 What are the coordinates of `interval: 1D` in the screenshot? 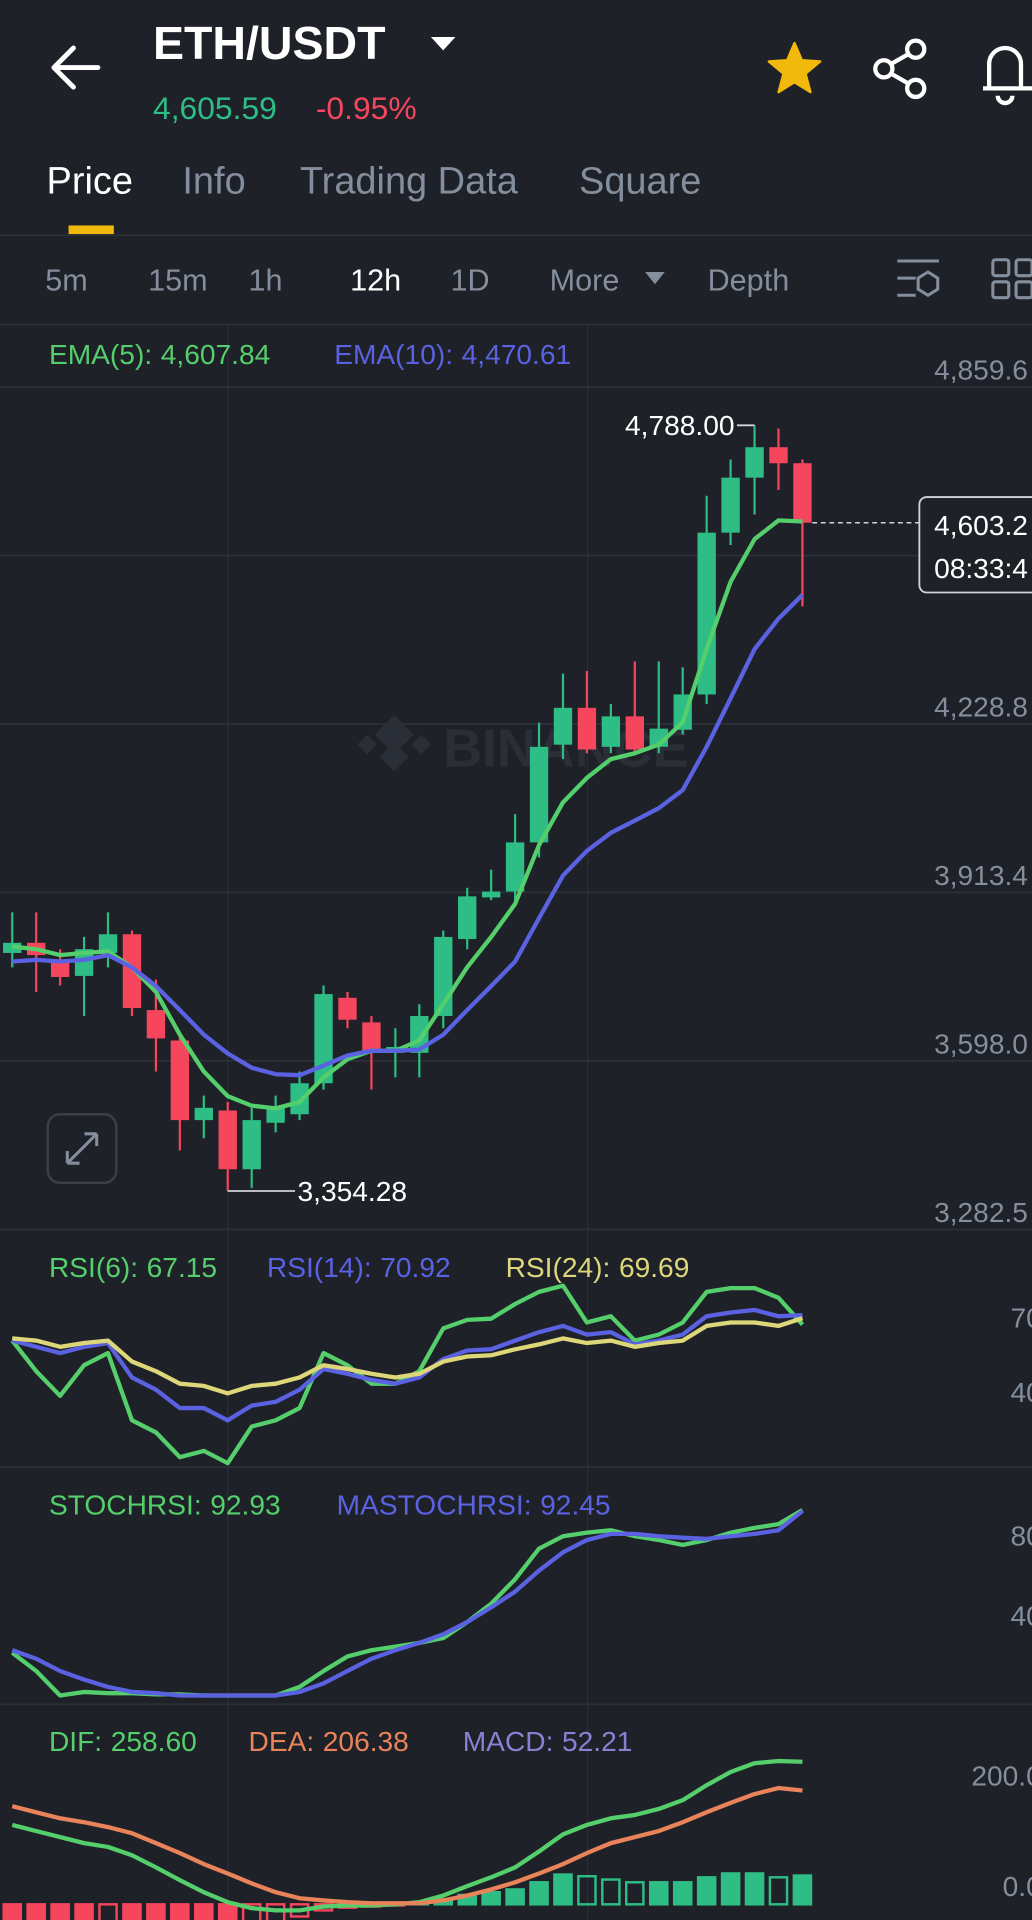 It's located at (470, 280).